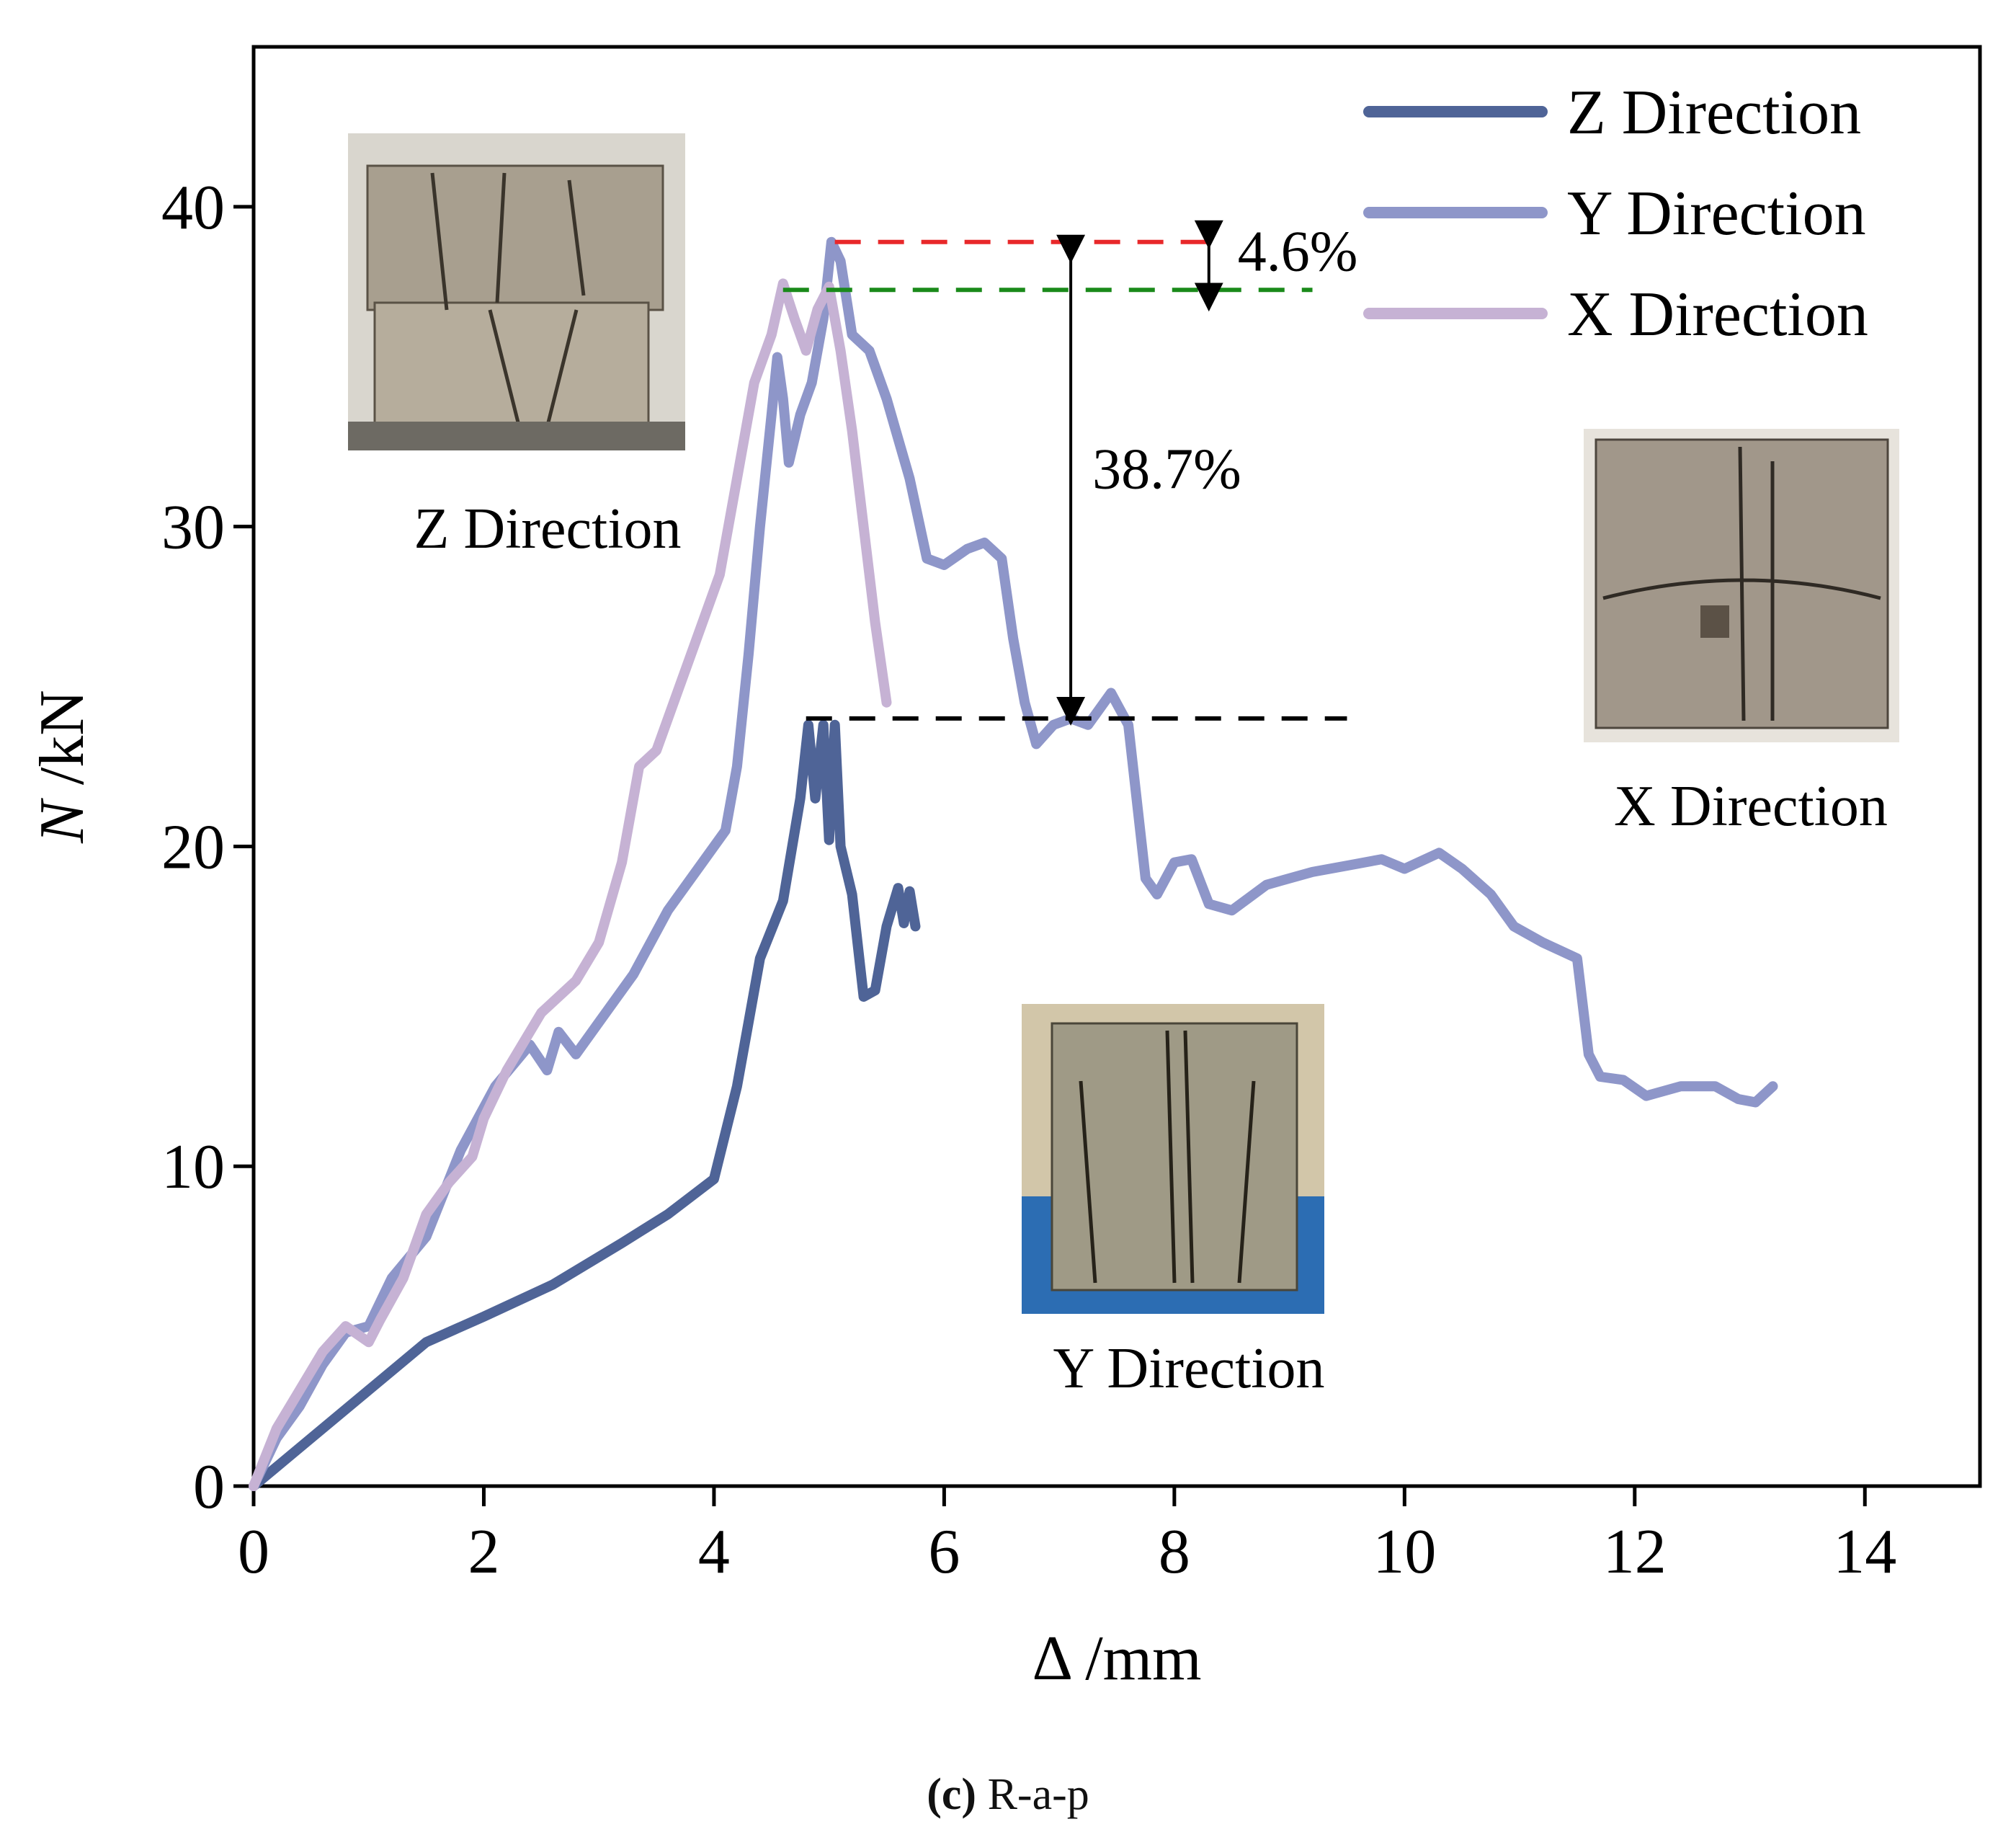 This screenshot has width=2016, height=1845. Describe the element at coordinates (193, 847) in the screenshot. I see `y-tick-label: 20` at that location.